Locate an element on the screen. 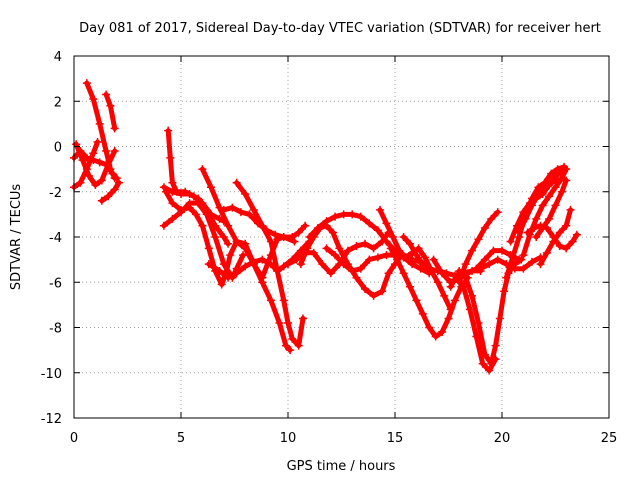 The height and width of the screenshot is (480, 640). data-series-arc23 is located at coordinates (473, 323).